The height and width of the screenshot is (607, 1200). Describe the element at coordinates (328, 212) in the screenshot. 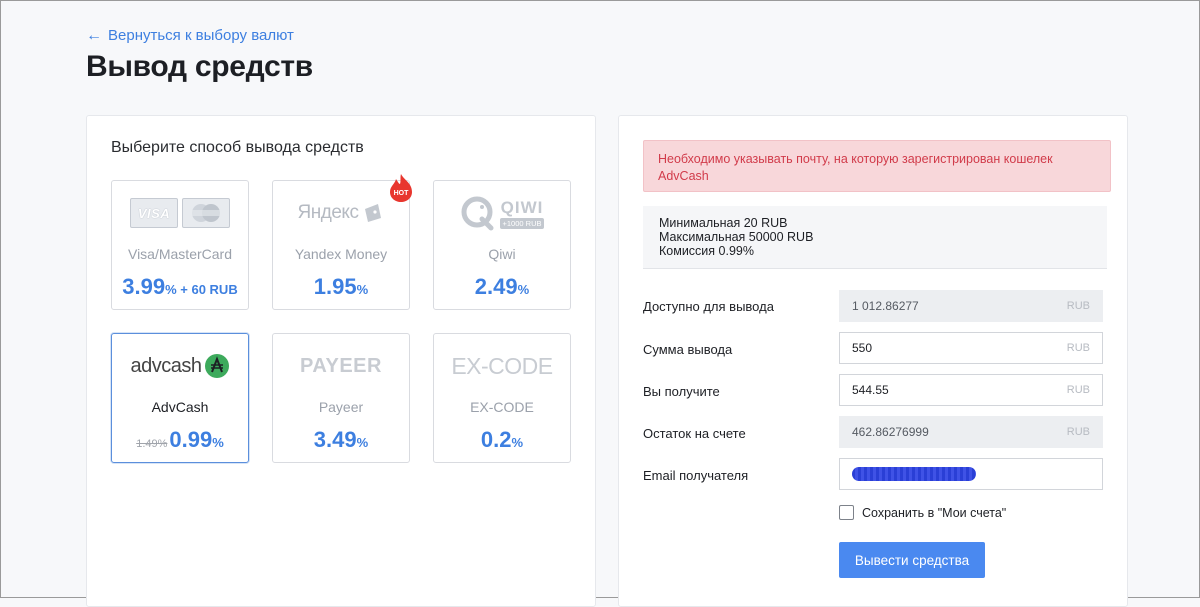

I see `yandex-logo-text: Яндекс` at that location.